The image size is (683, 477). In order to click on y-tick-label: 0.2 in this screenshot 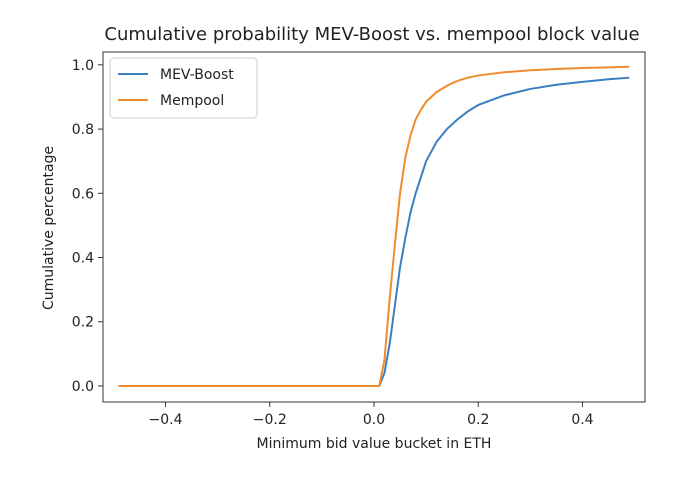, I will do `click(83, 323)`.